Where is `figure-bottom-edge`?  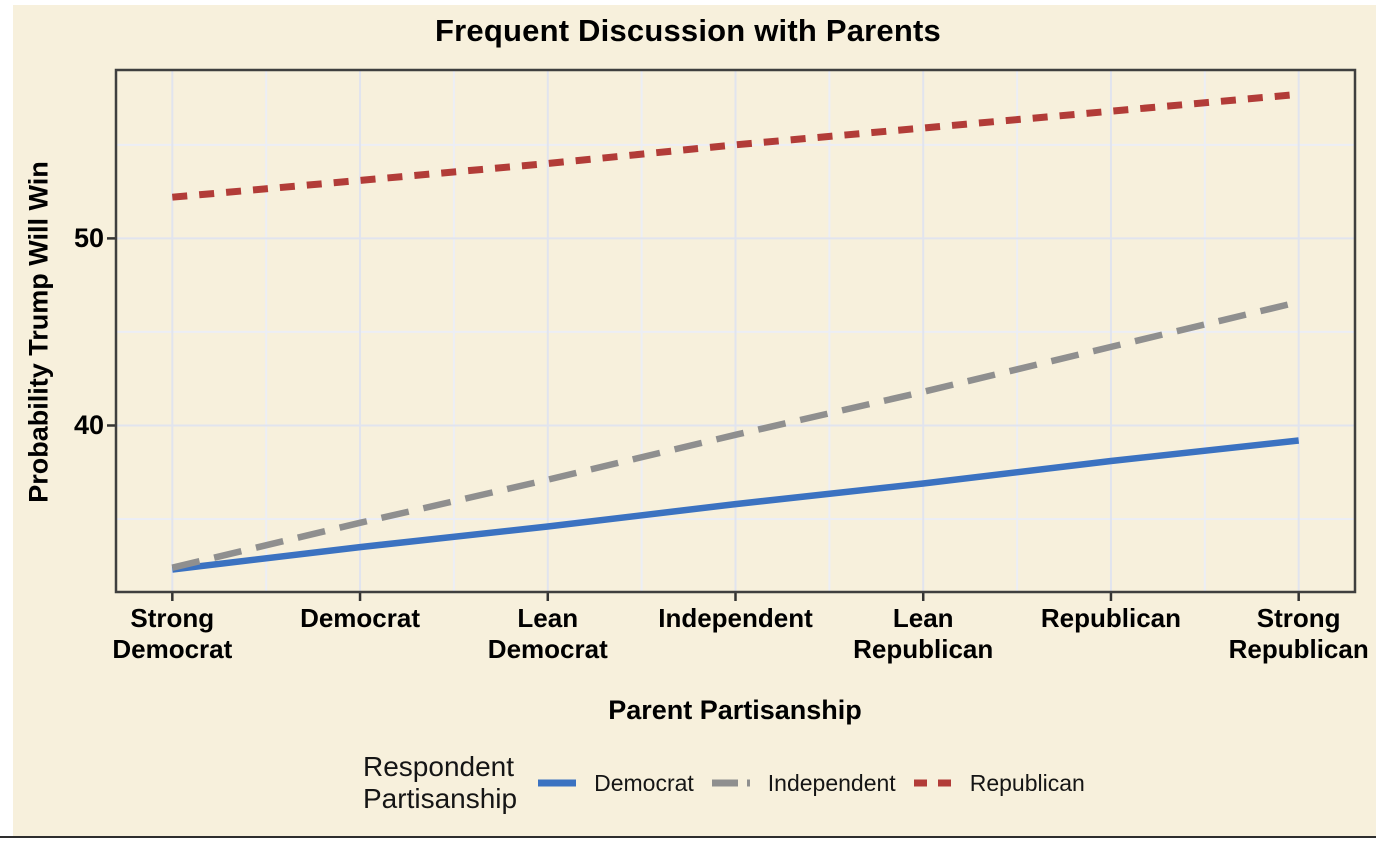 figure-bottom-edge is located at coordinates (688, 837).